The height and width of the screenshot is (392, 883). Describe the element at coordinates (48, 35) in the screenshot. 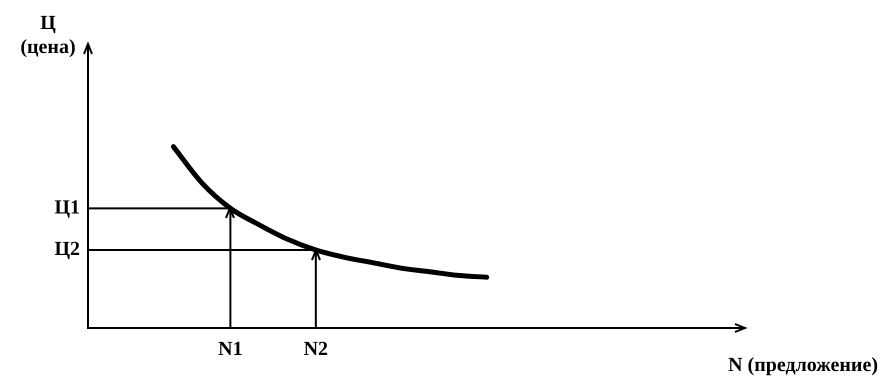

I see `y-axis-title: Ц (цена)` at that location.